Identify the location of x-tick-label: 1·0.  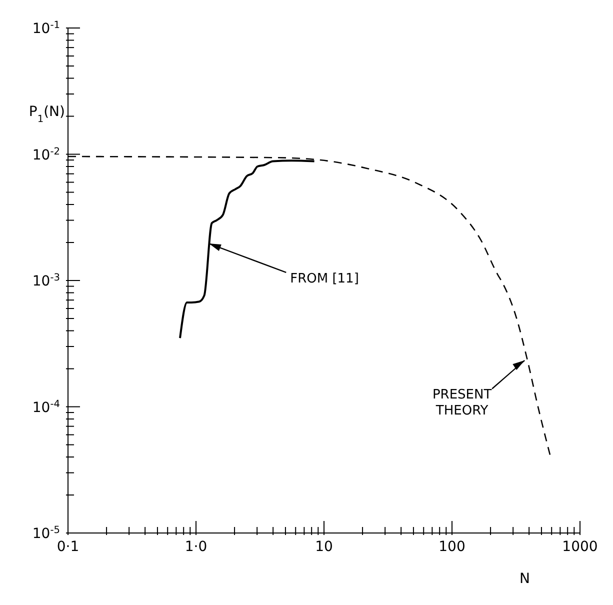
(196, 547).